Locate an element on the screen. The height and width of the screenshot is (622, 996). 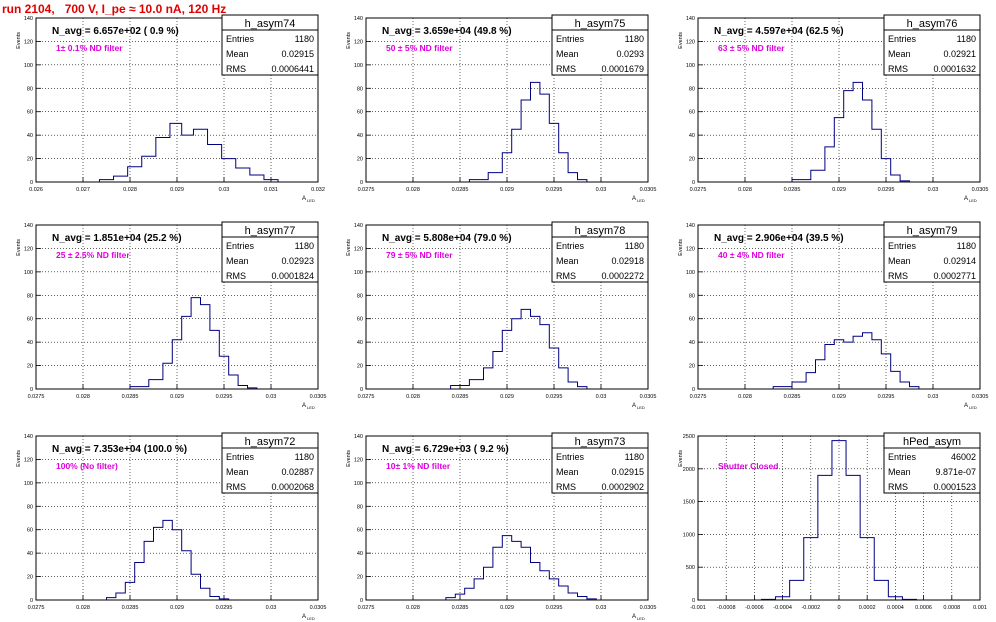
histogram-name: h_asym78 is located at coordinates (600, 231).